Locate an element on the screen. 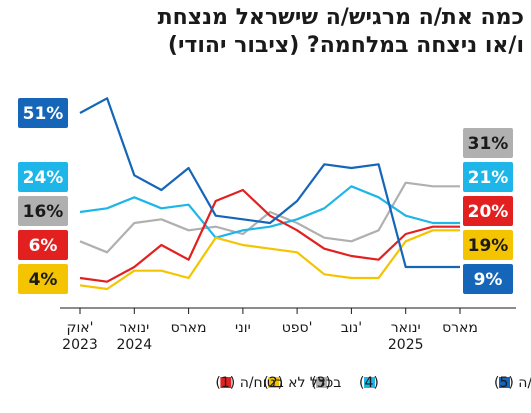 This screenshot has width=531, height=413. legend-item-1: בכלל לא בטוח/ה (1) is located at coordinates (278, 383).